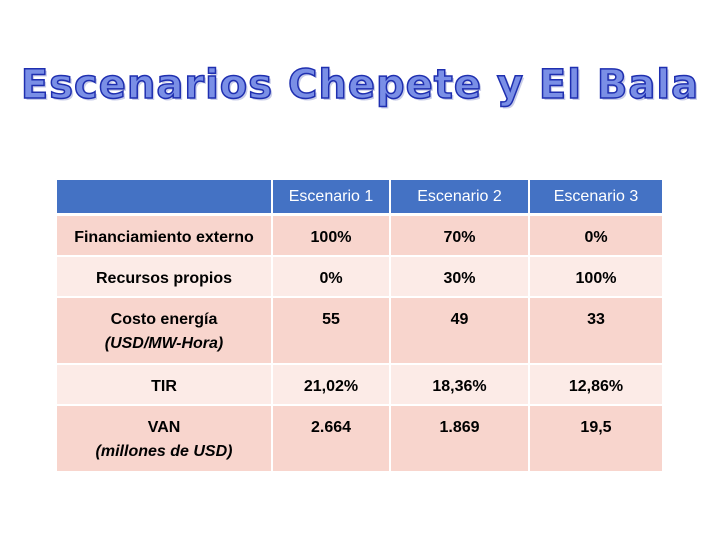 Image resolution: width=720 pixels, height=540 pixels. I want to click on row-label: TIR, so click(165, 385).